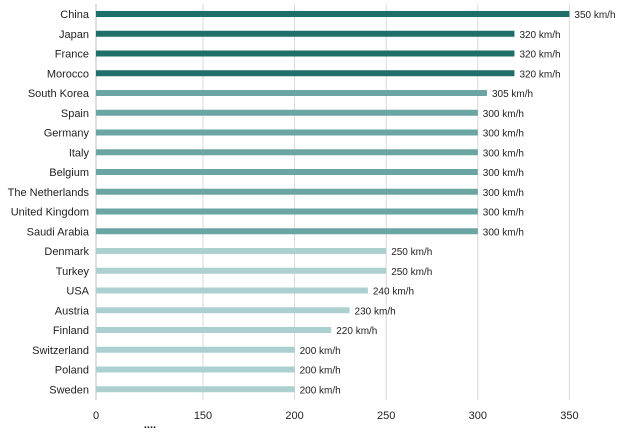 The width and height of the screenshot is (617, 435). I want to click on category-label: South Korea, so click(59, 94).